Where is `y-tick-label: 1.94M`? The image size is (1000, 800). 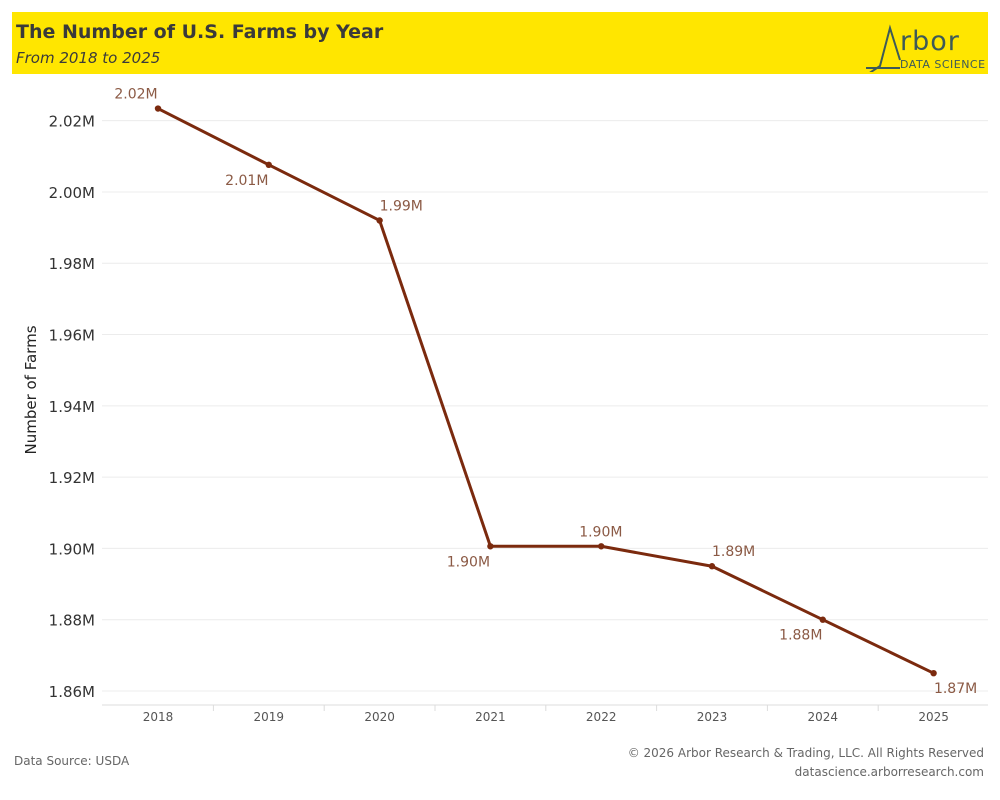 y-tick-label: 1.94M is located at coordinates (72, 407).